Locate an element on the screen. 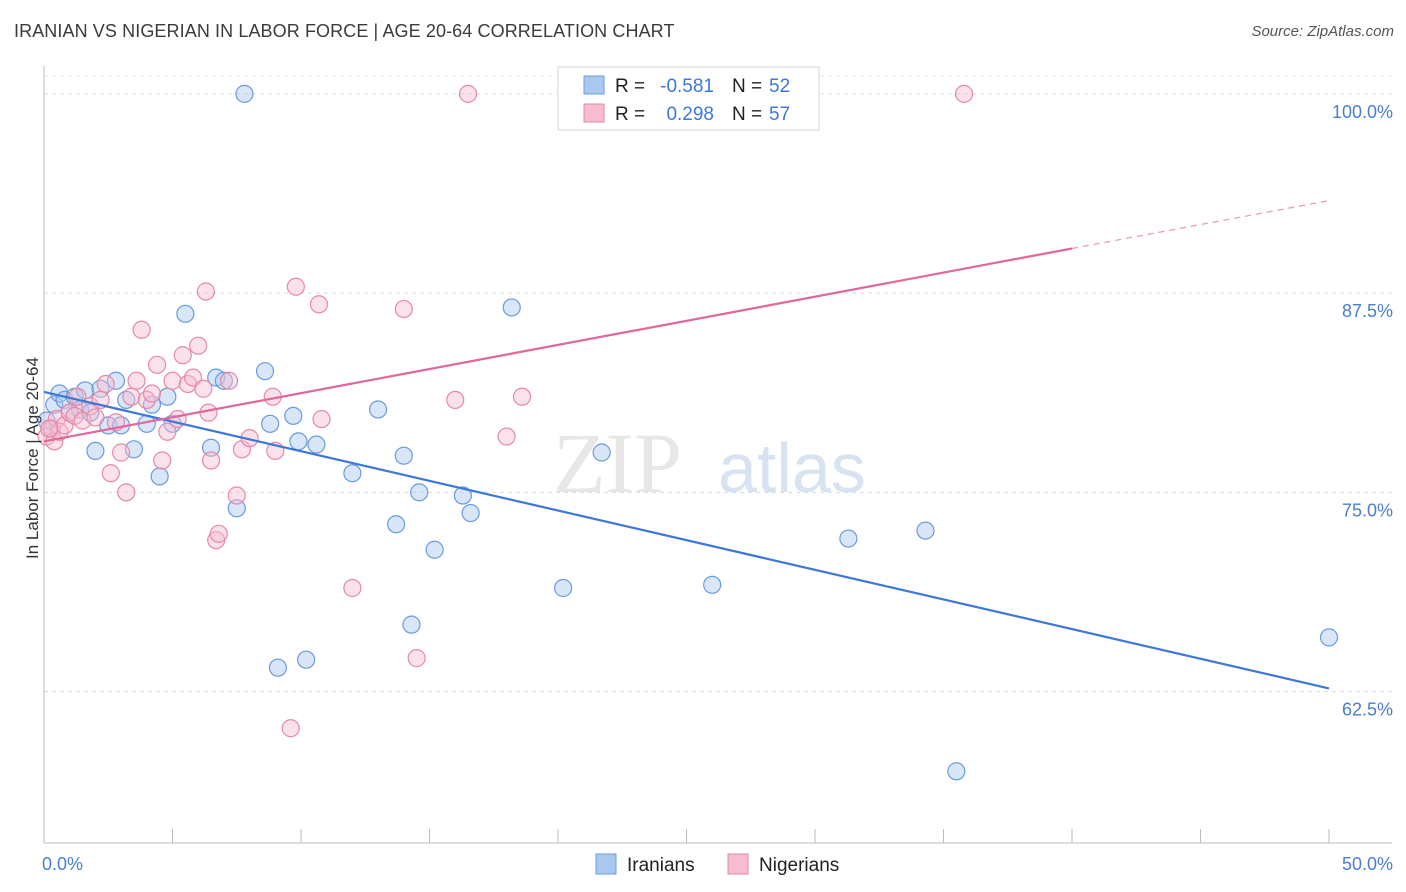 The image size is (1406, 892). watermark-zip: ZIP is located at coordinates (617, 463).